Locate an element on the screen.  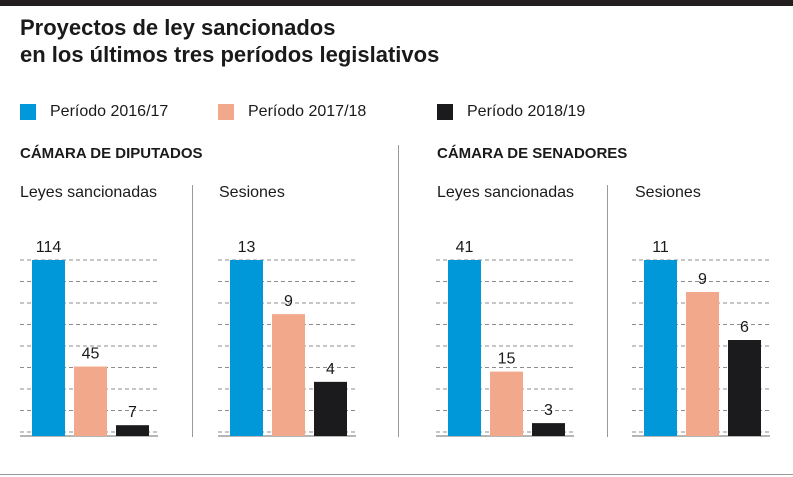
panel-title-diputados-leyes: Leyes sancionadas is located at coordinates (88, 192).